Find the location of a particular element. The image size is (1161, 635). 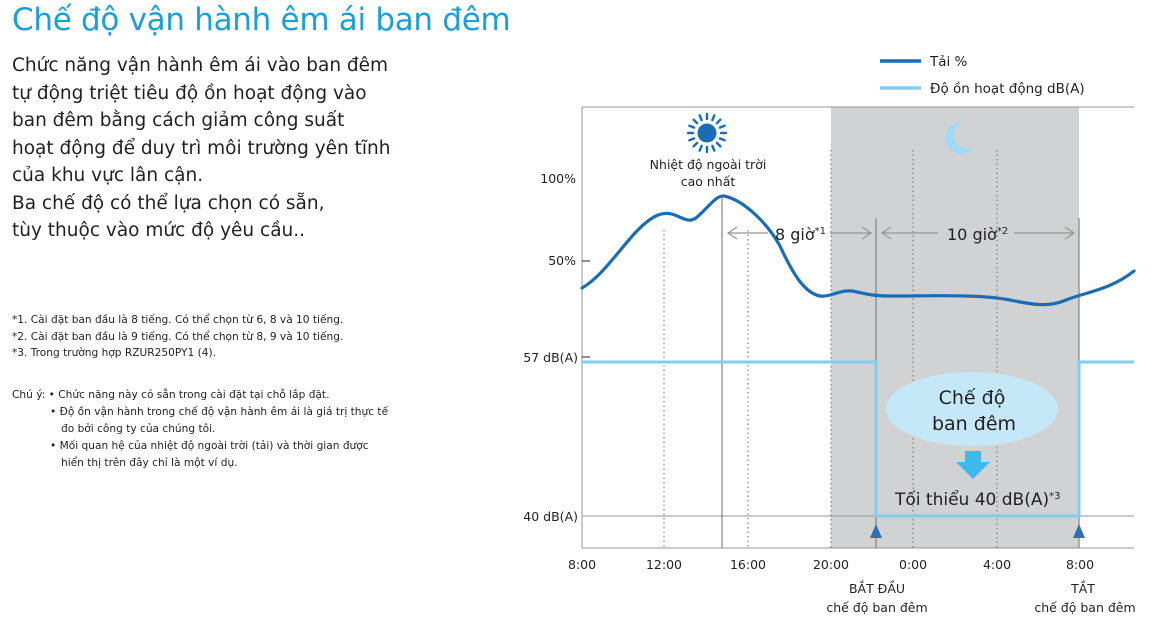

x-label: 4:00 is located at coordinates (997, 564).